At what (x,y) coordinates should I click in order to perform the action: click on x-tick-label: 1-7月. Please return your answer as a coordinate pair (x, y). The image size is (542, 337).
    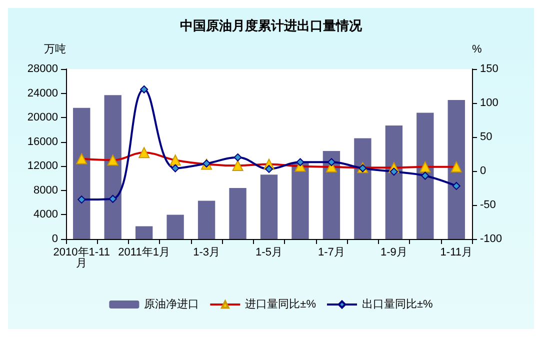
    Looking at the image, I should click on (331, 252).